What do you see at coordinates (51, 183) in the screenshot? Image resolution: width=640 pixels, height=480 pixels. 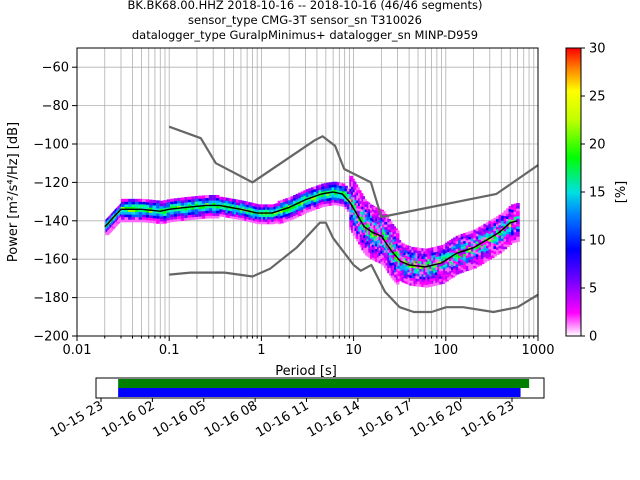 I see `y-tick-label: −120` at bounding box center [51, 183].